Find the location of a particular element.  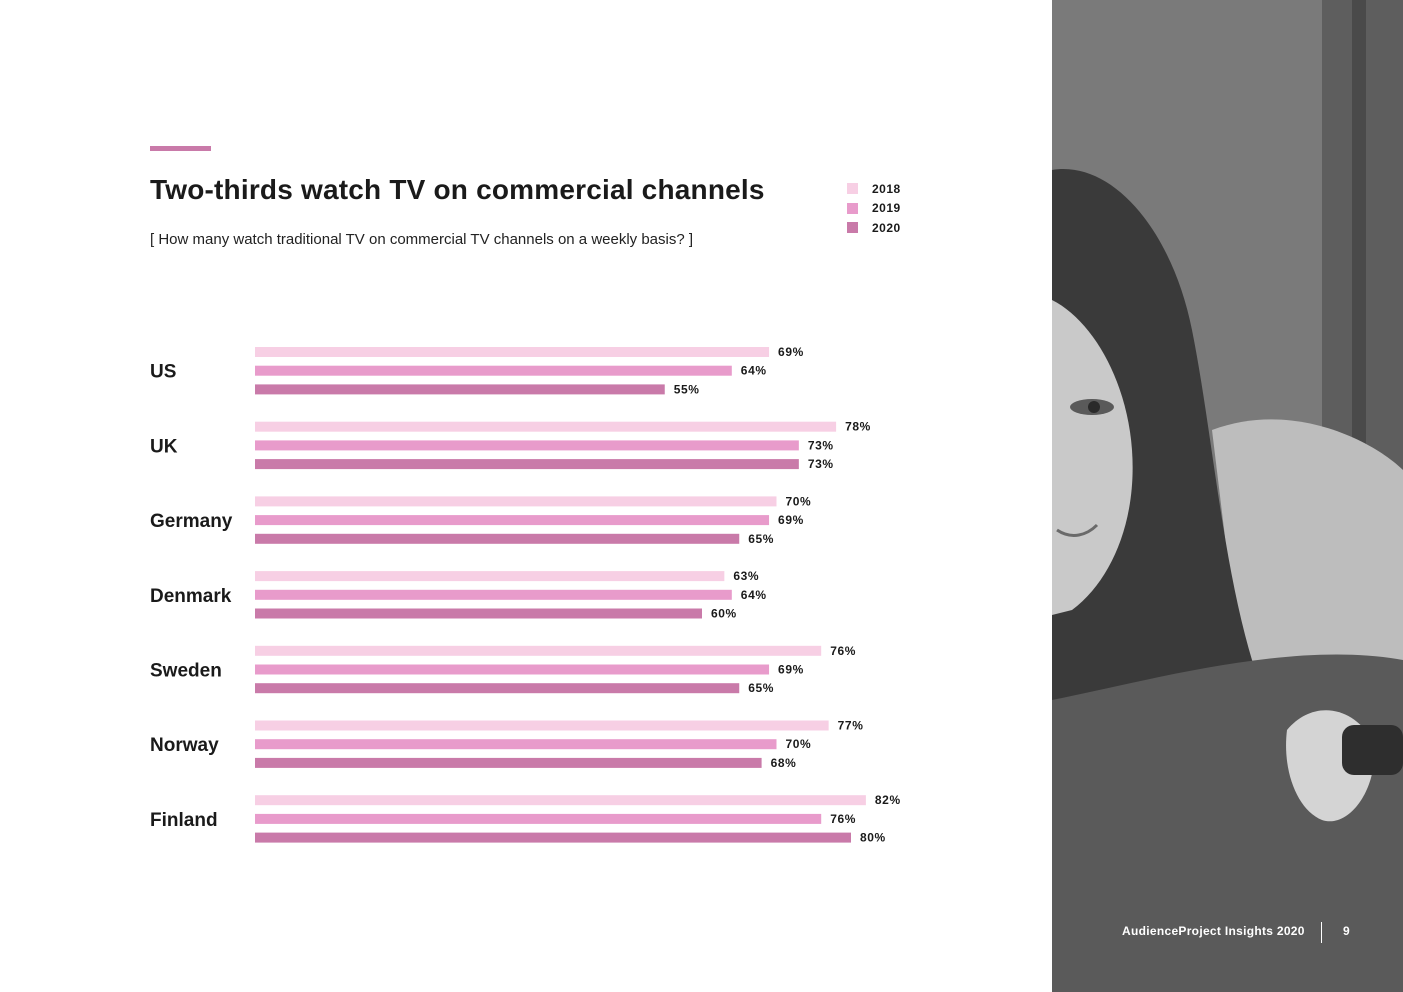

value-label-us-2018: 69% is located at coordinates (791, 352).